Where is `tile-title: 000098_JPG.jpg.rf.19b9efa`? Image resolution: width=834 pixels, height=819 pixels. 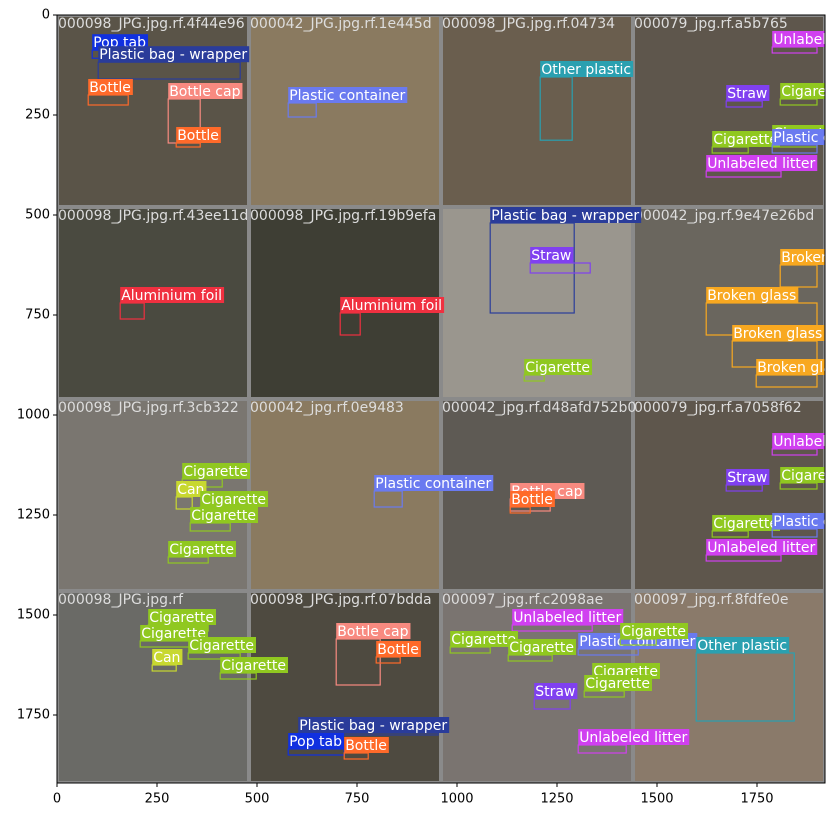 tile-title: 000098_JPG.jpg.rf.19b9efa is located at coordinates (343, 216).